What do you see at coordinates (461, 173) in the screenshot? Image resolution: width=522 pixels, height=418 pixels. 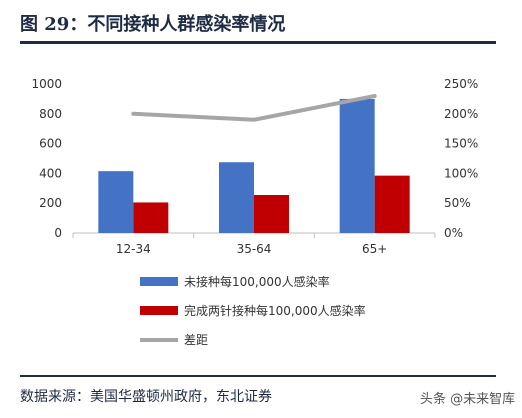 I see `y2-tick-label: 100%` at bounding box center [461, 173].